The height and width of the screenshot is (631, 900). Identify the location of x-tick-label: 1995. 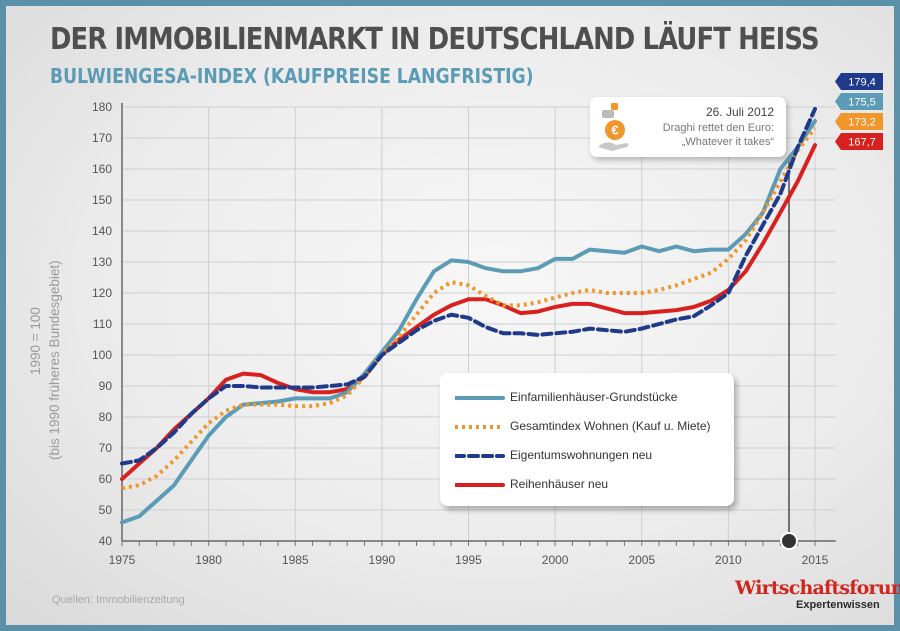
(468, 560).